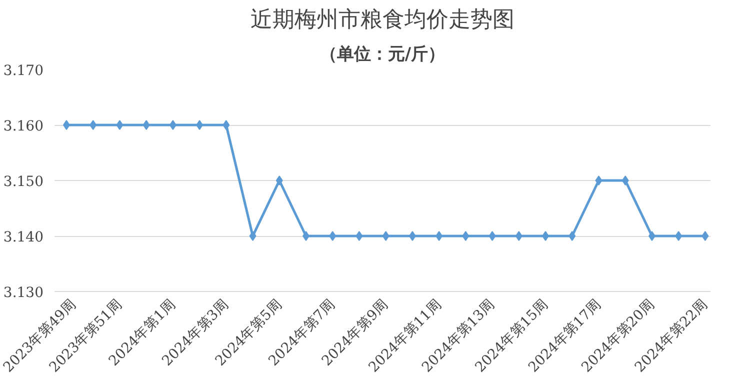 The width and height of the screenshot is (749, 388). I want to click on y-tick-label: 3.150, so click(23, 182).